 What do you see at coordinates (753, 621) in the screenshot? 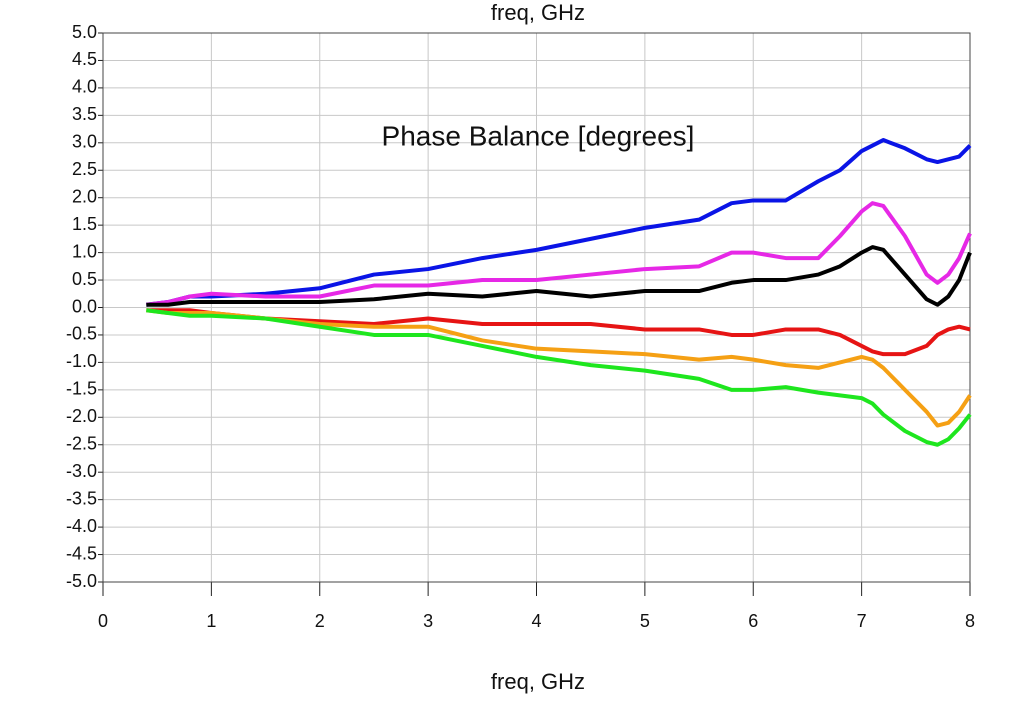
I see `x-tick-label: 6` at bounding box center [753, 621].